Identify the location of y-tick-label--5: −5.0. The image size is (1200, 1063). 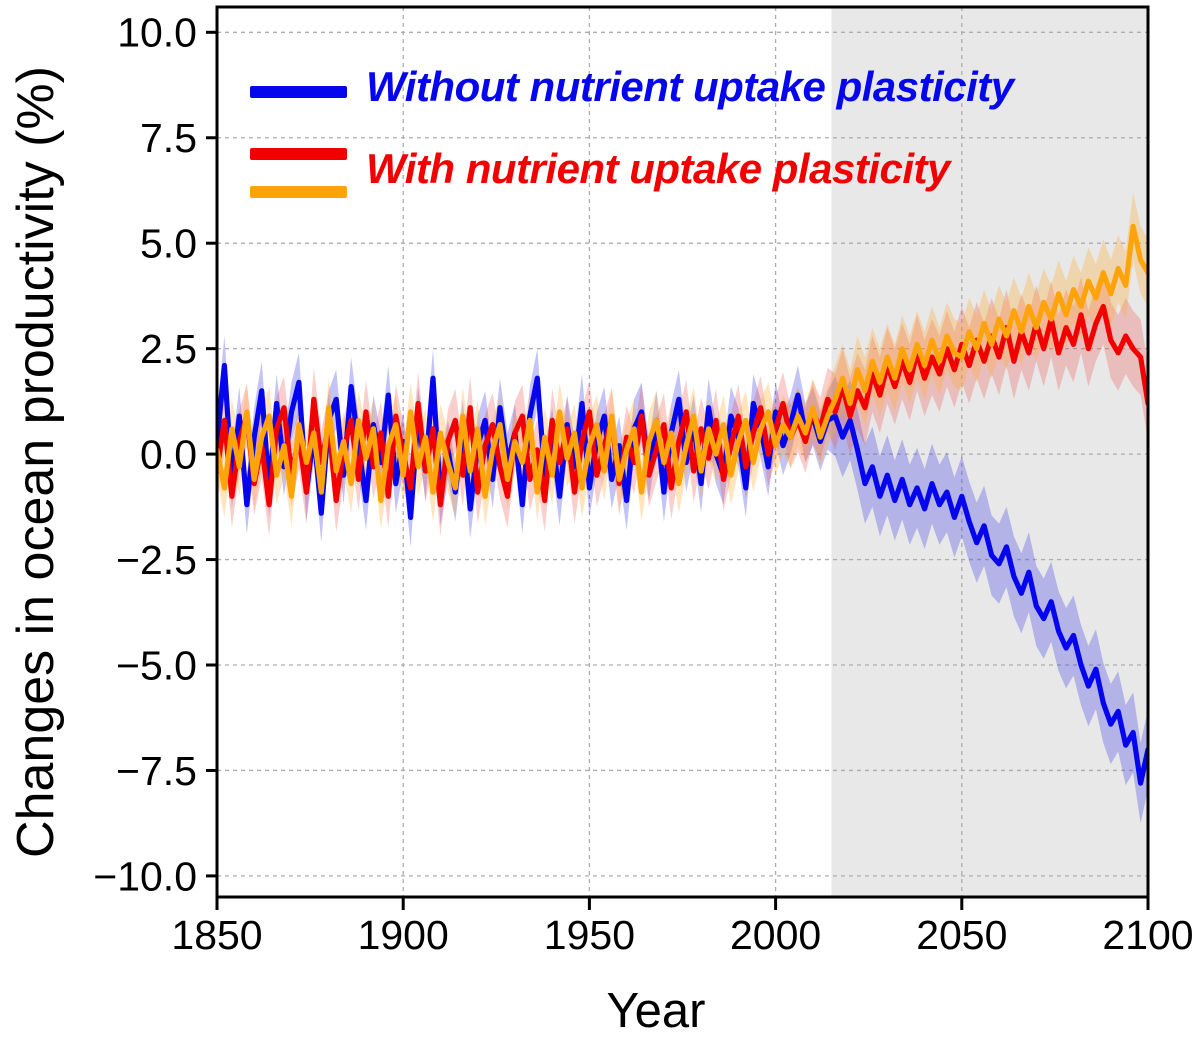
(156, 665).